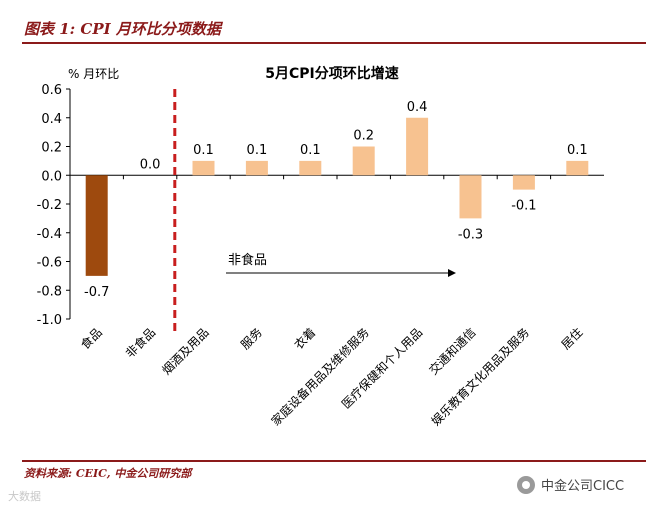  What do you see at coordinates (51, 90) in the screenshot?
I see `y-tick-label: 0.6` at bounding box center [51, 90].